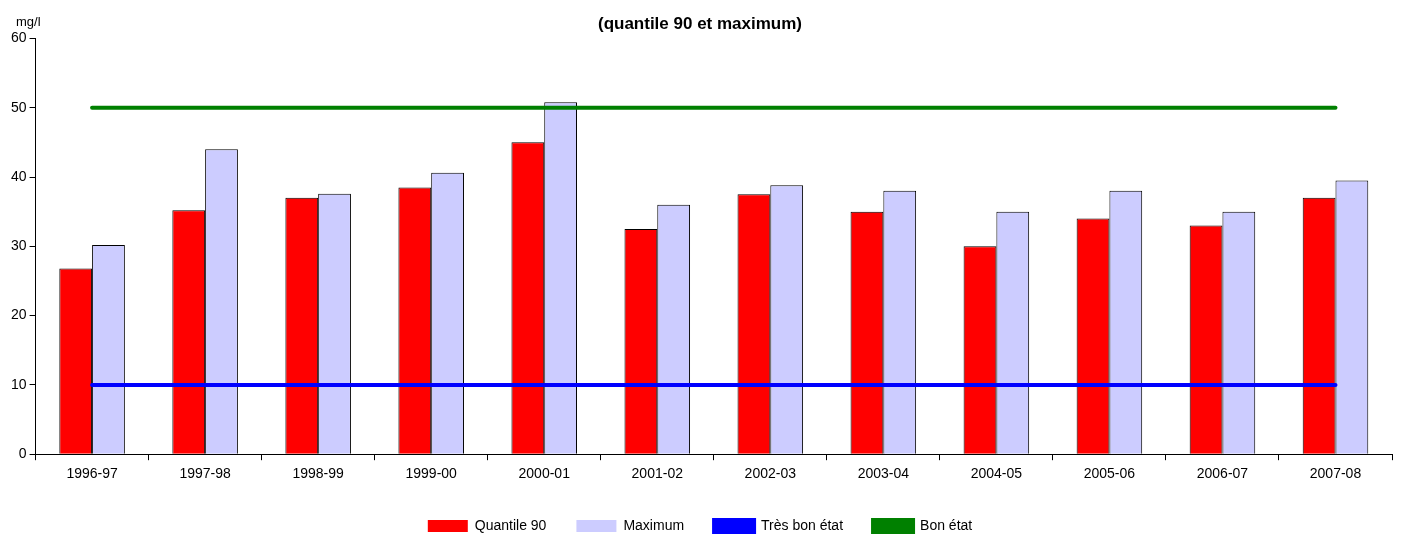 This screenshot has height=551, width=1405. Describe the element at coordinates (654, 524) in the screenshot. I see `legend-label: Maximum` at that location.